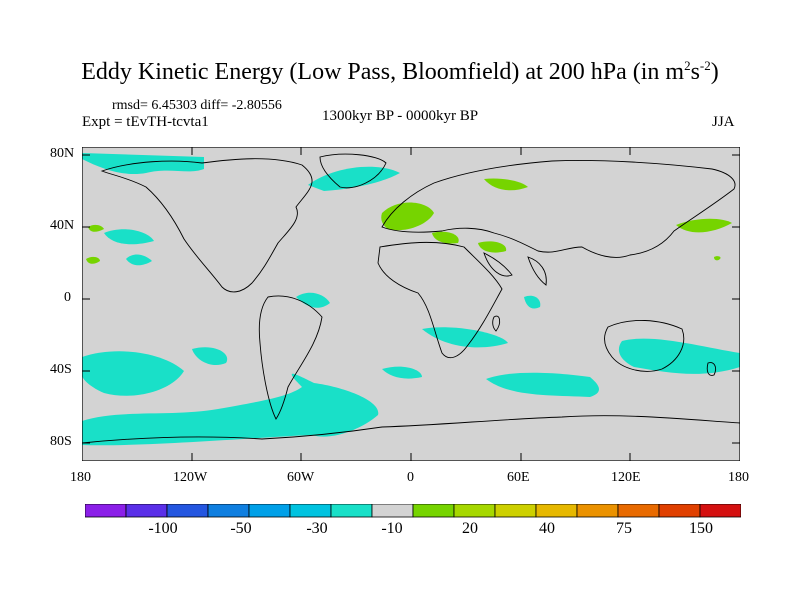 The width and height of the screenshot is (800, 600). Describe the element at coordinates (301, 477) in the screenshot. I see `x-tick-label: 60W` at that location.